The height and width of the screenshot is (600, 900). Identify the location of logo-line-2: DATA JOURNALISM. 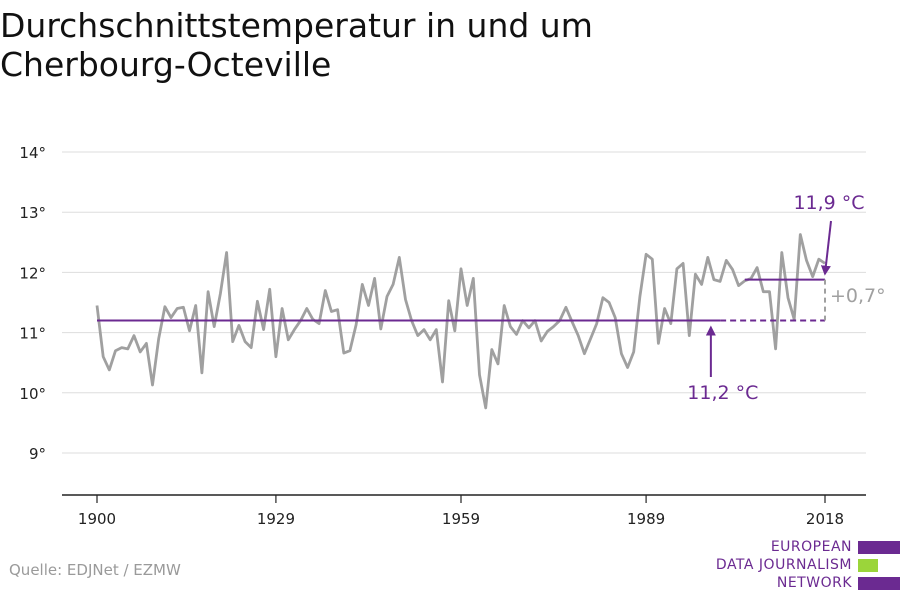
(783, 565).